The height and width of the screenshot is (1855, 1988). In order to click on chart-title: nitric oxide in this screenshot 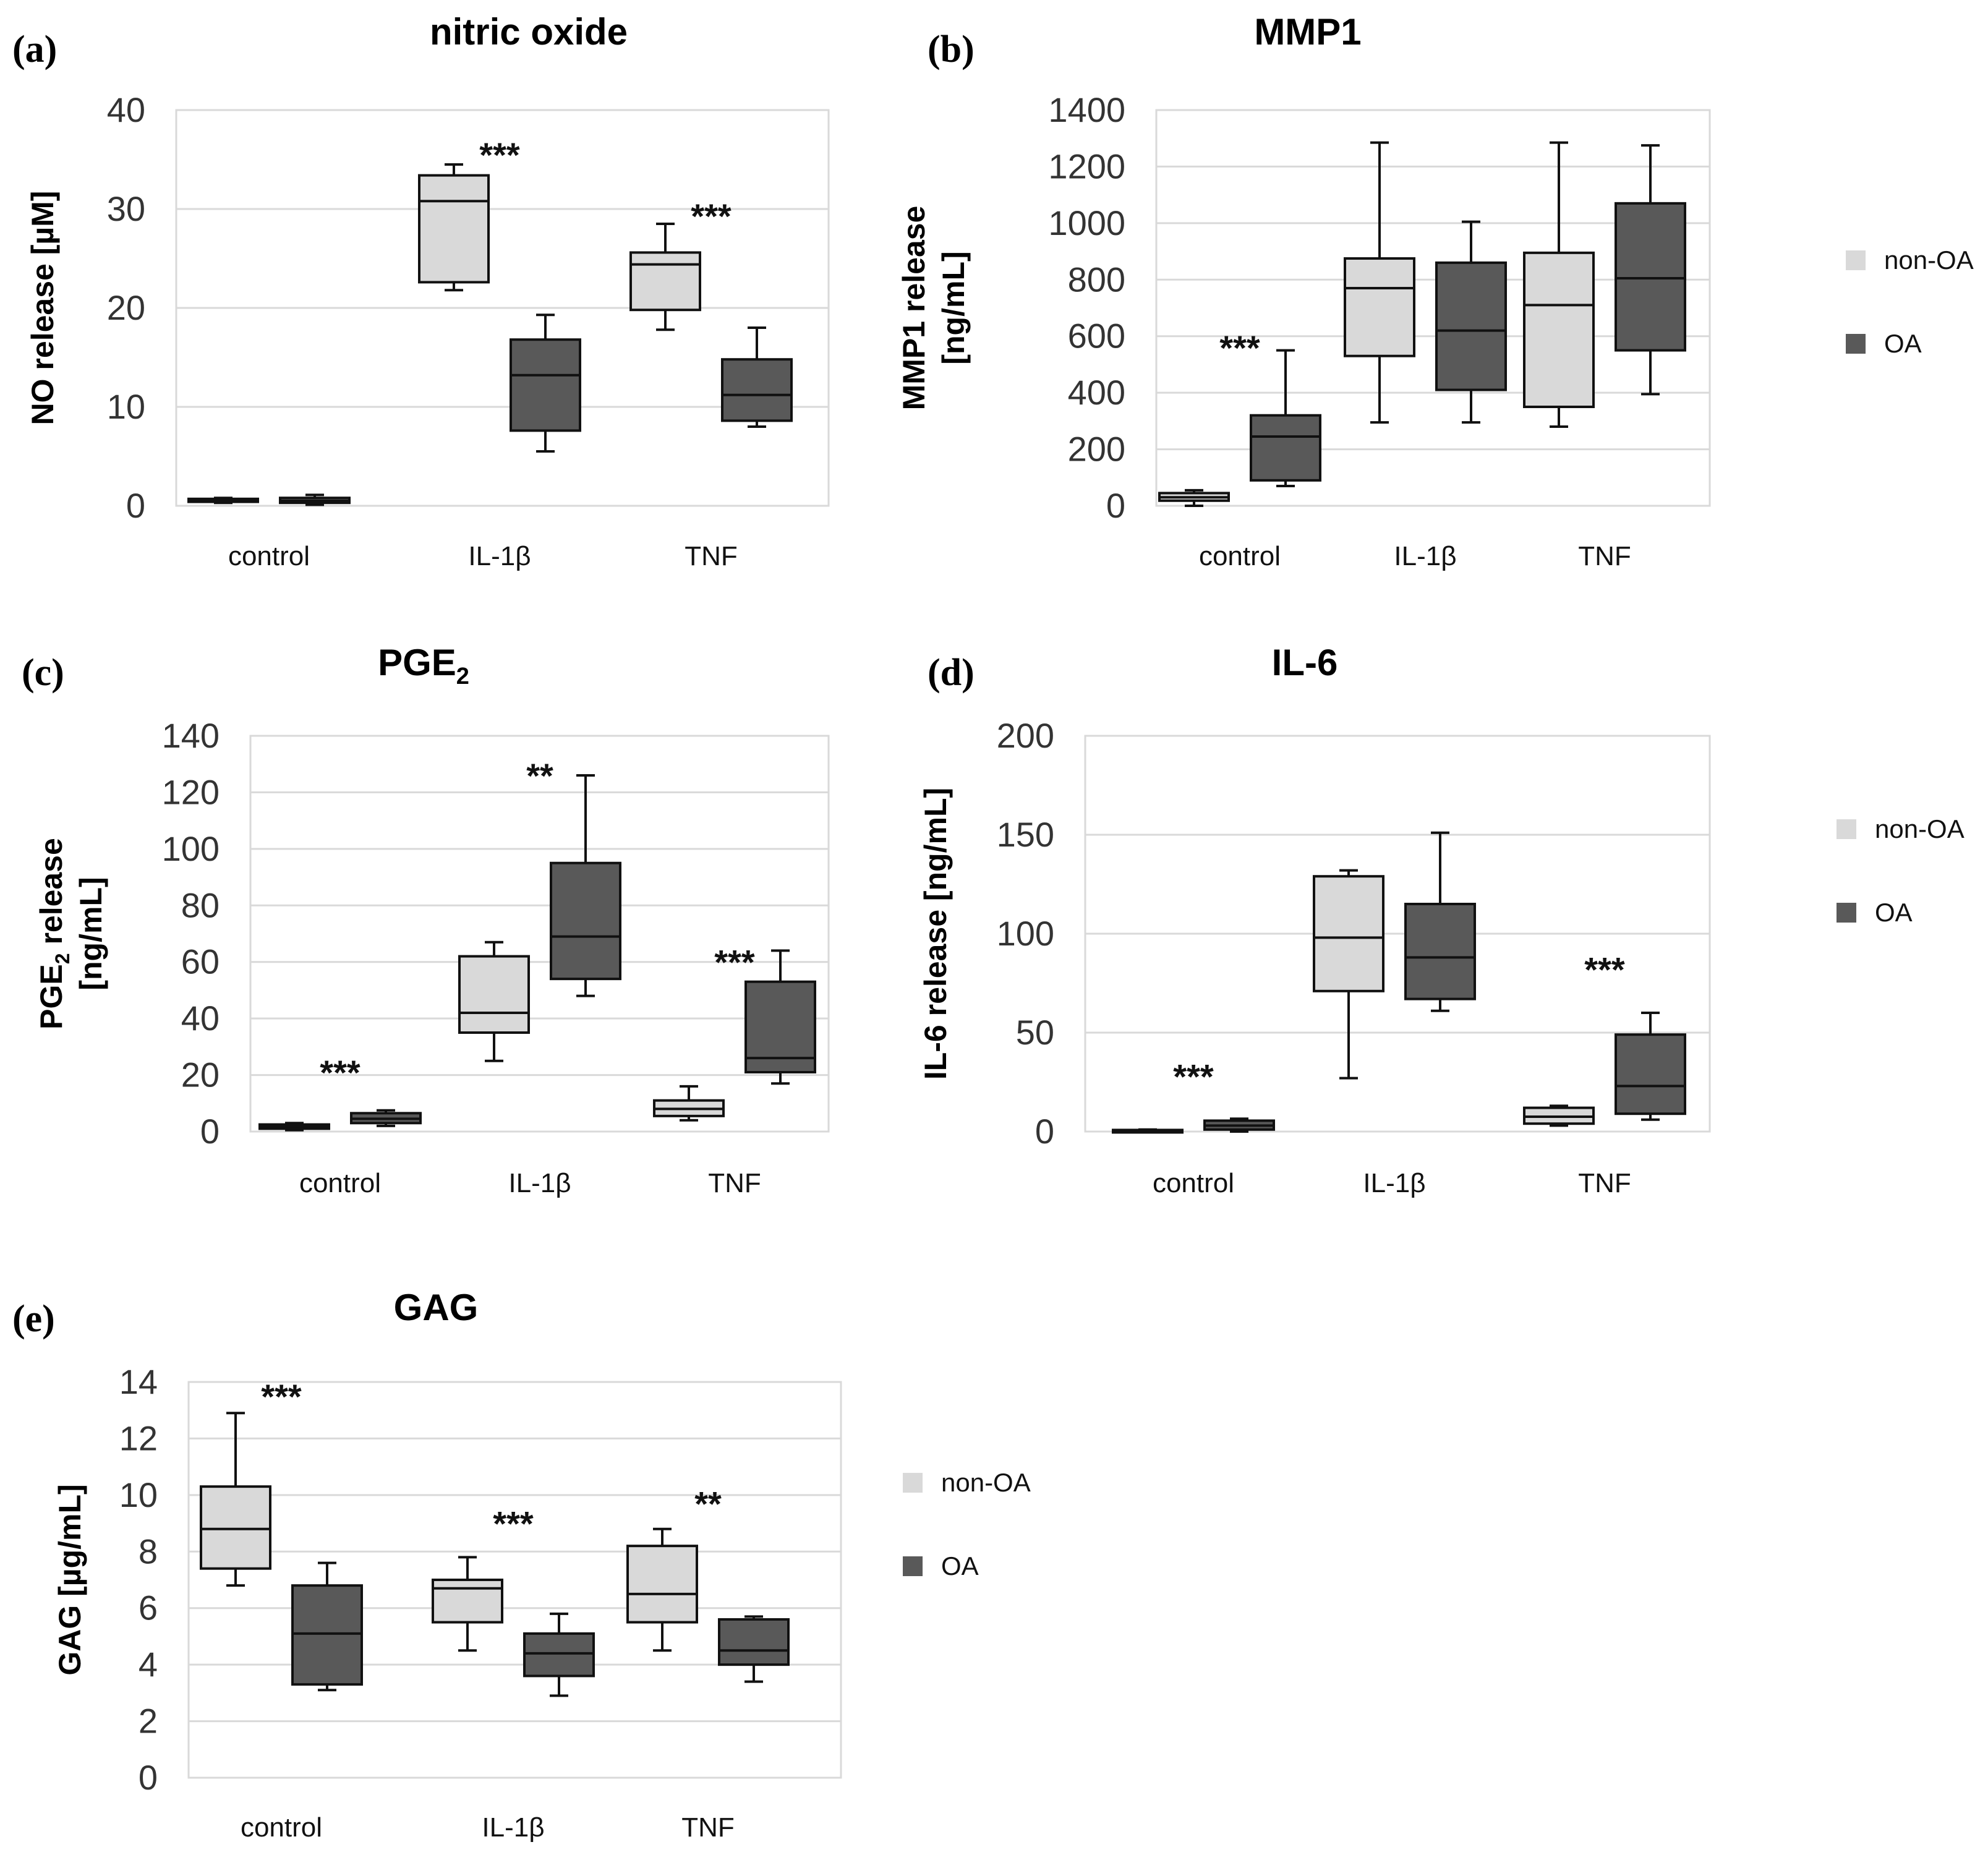, I will do `click(529, 32)`.